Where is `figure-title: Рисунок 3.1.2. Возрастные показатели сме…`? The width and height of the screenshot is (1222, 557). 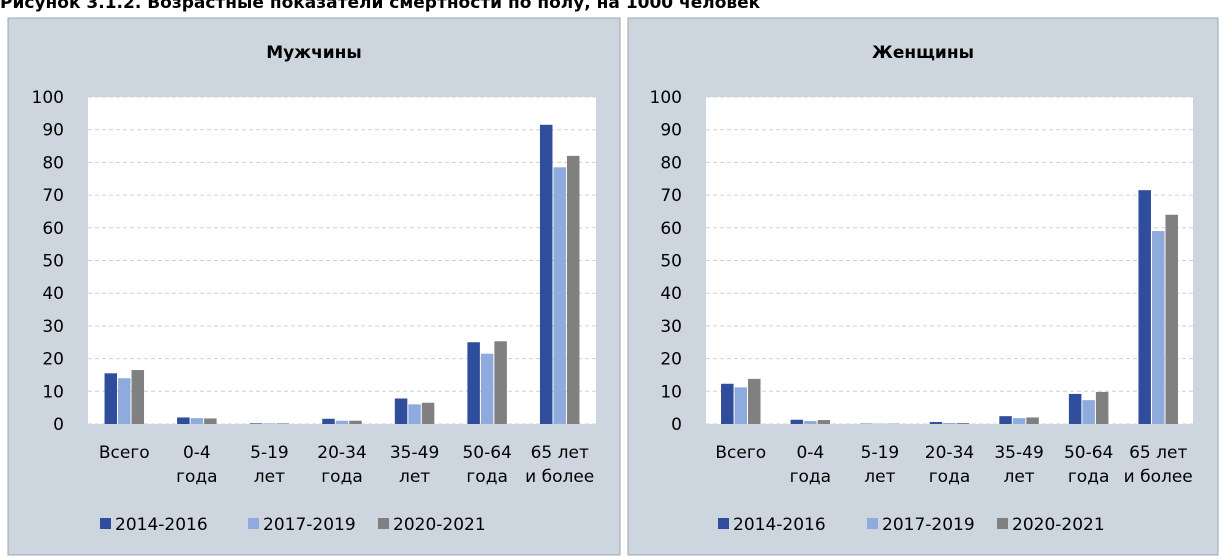
figure-title: Рисунок 3.1.2. Возрастные показатели сме… is located at coordinates (380, 6).